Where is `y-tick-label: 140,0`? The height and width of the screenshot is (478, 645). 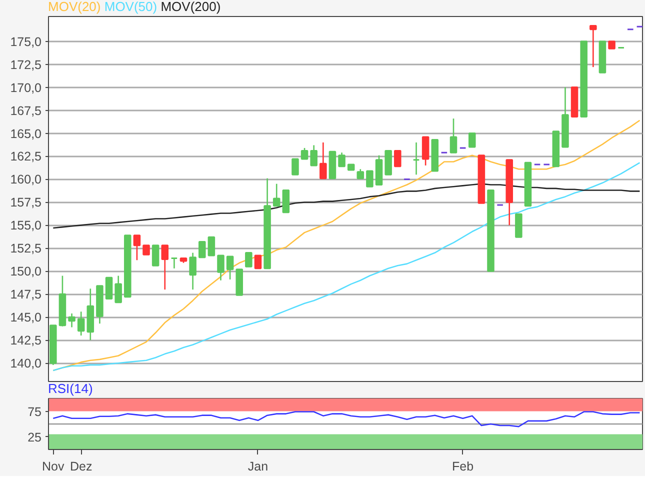
y-tick-label: 140,0 is located at coordinates (26, 363).